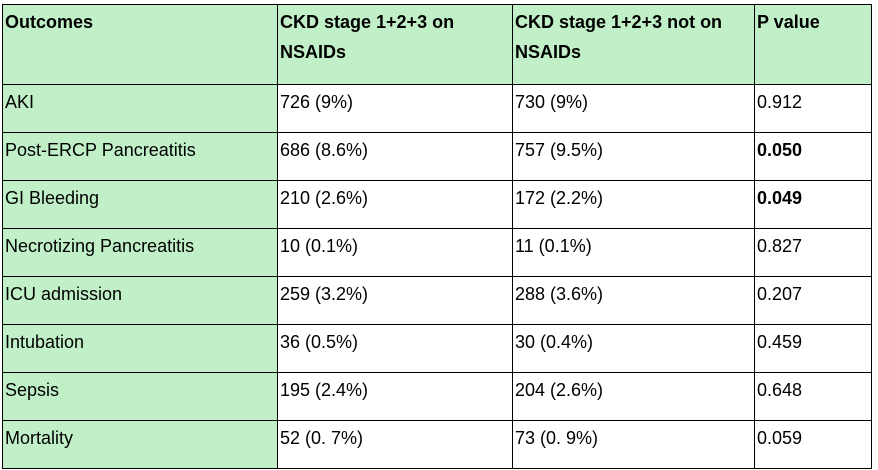 The width and height of the screenshot is (878, 470). I want to click on value-cell: 0.207, so click(813, 300).